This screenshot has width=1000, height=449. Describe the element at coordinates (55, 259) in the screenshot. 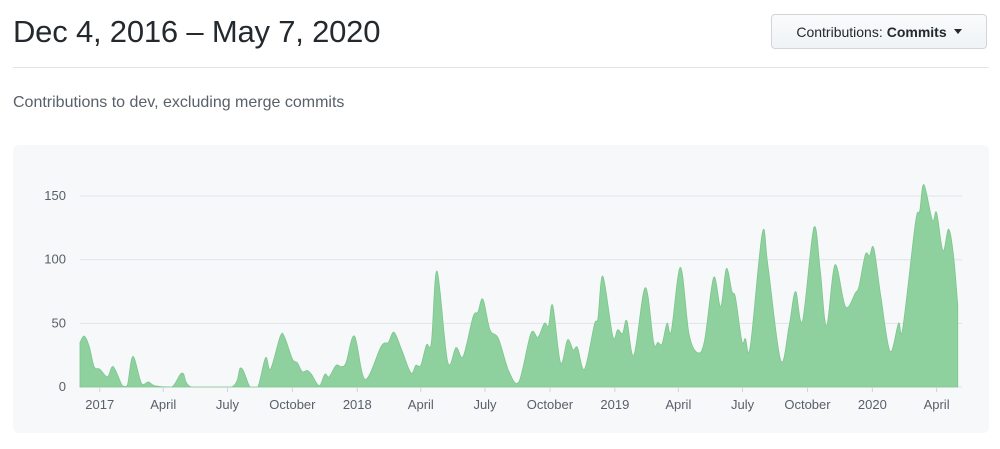

I see `y-tick-label: 100` at that location.